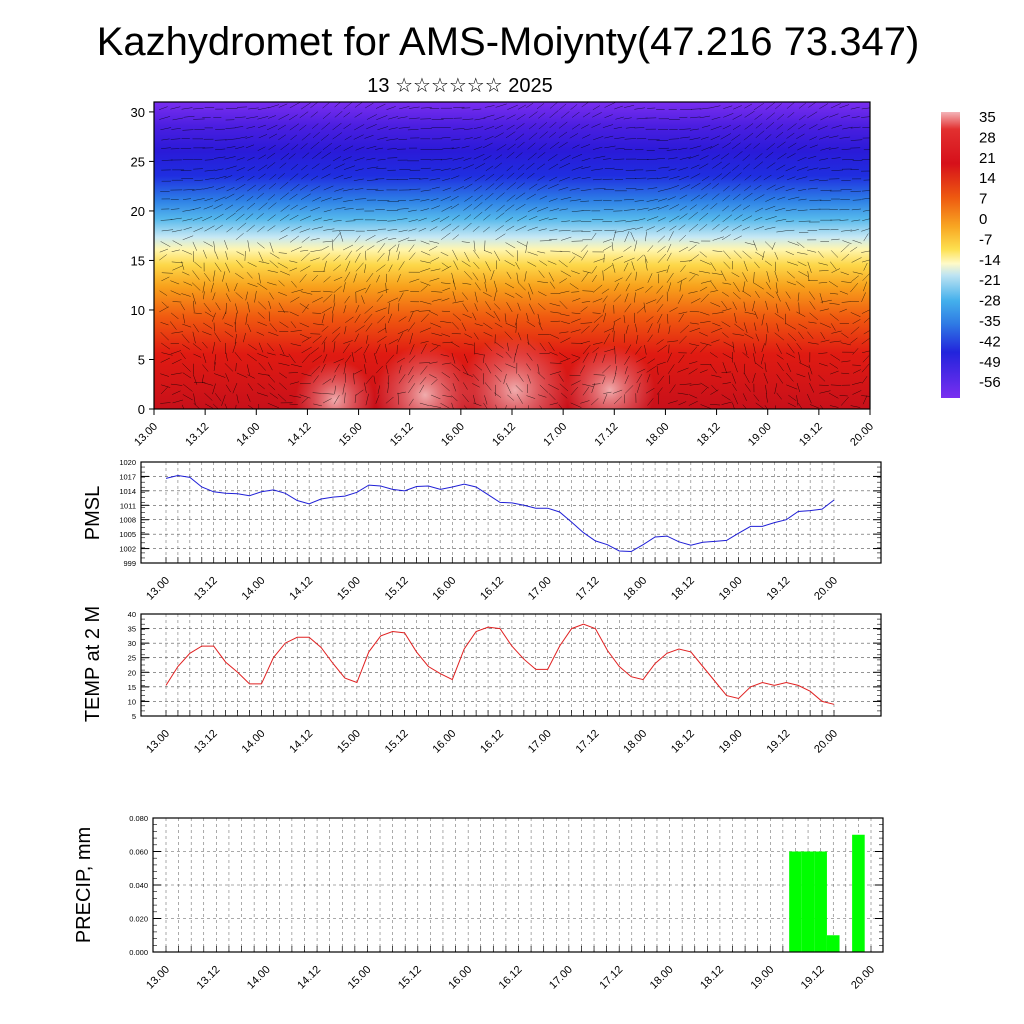 The height and width of the screenshot is (1024, 1024). Describe the element at coordinates (444, 742) in the screenshot. I see `panel-x-tick-label: 16.00` at that location.